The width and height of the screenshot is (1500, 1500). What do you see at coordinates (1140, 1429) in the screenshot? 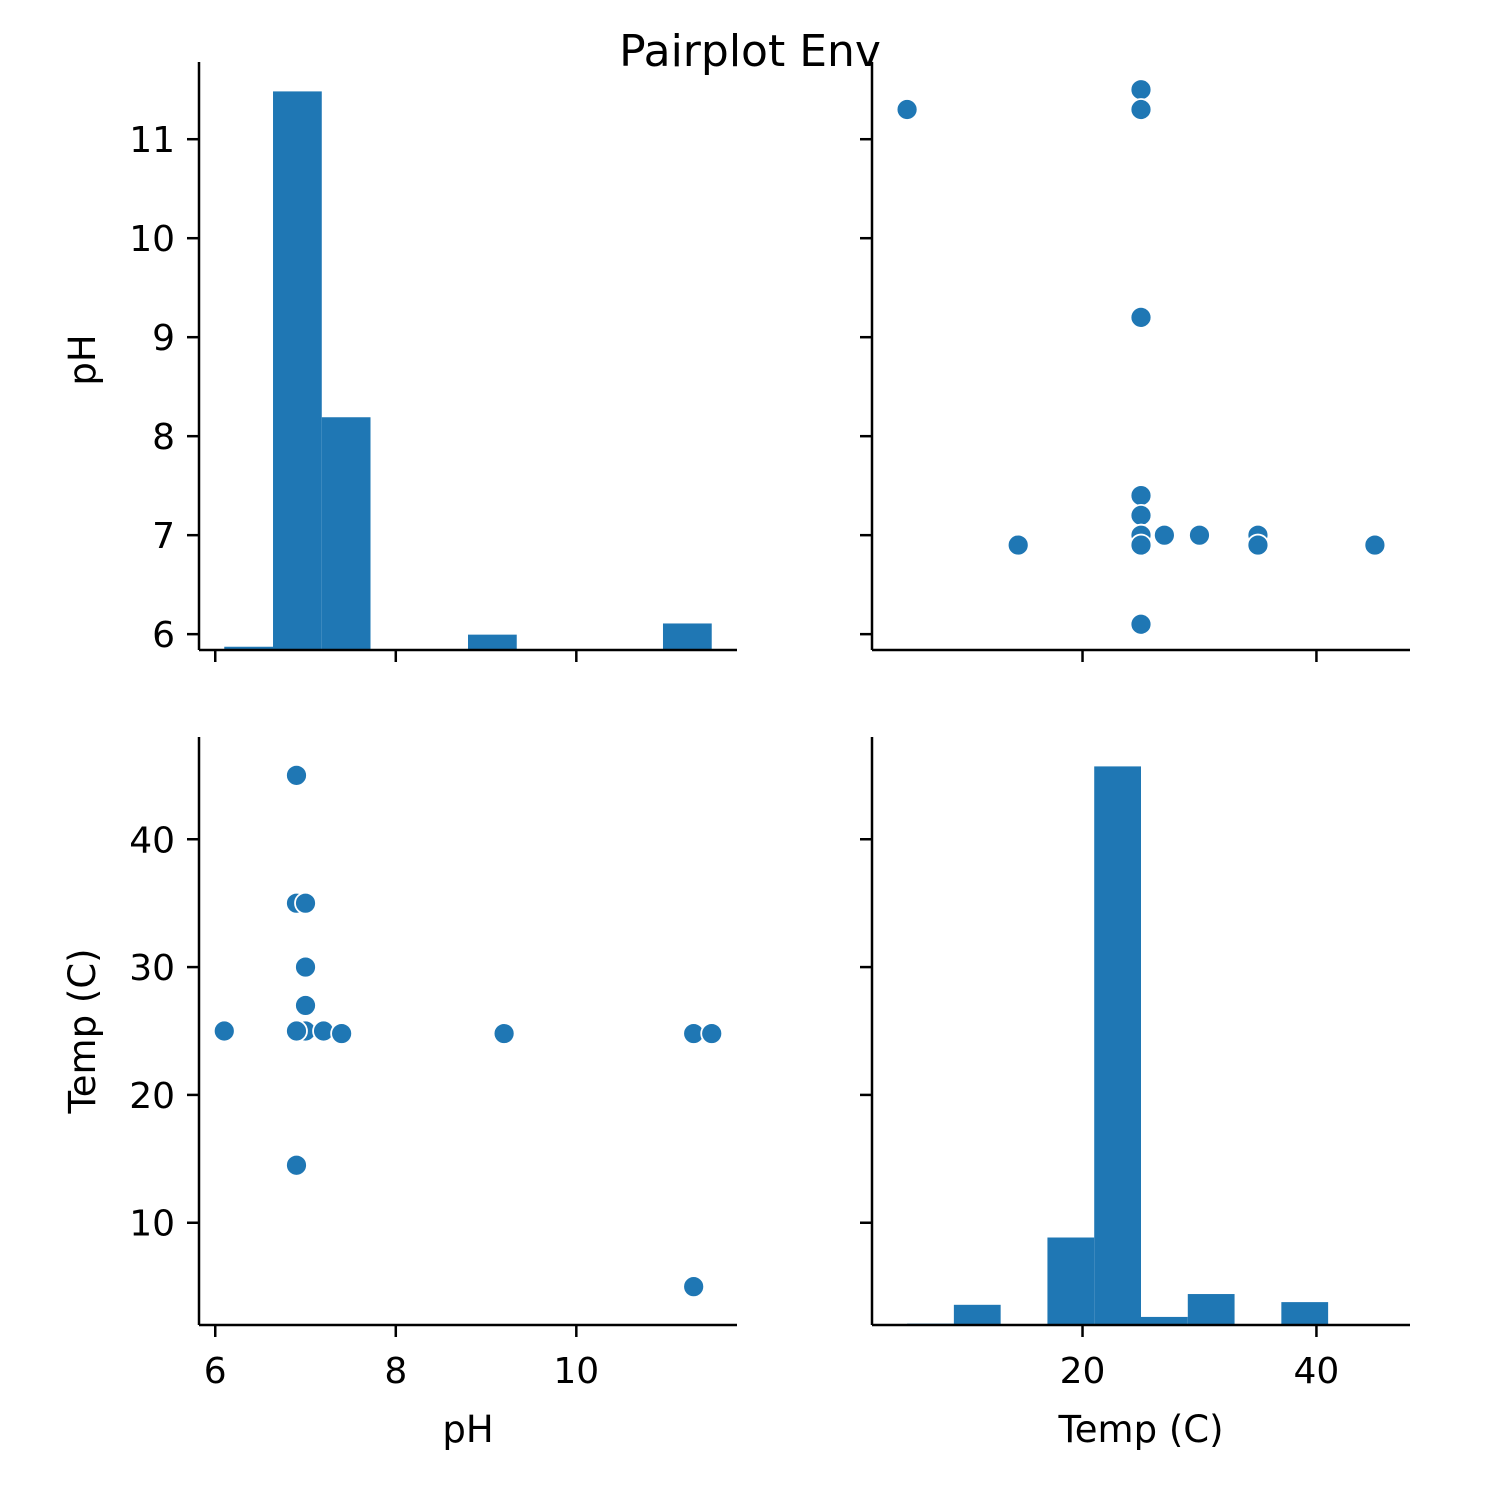
I see `x-axis-label-temp: Temp (C)` at bounding box center [1140, 1429].